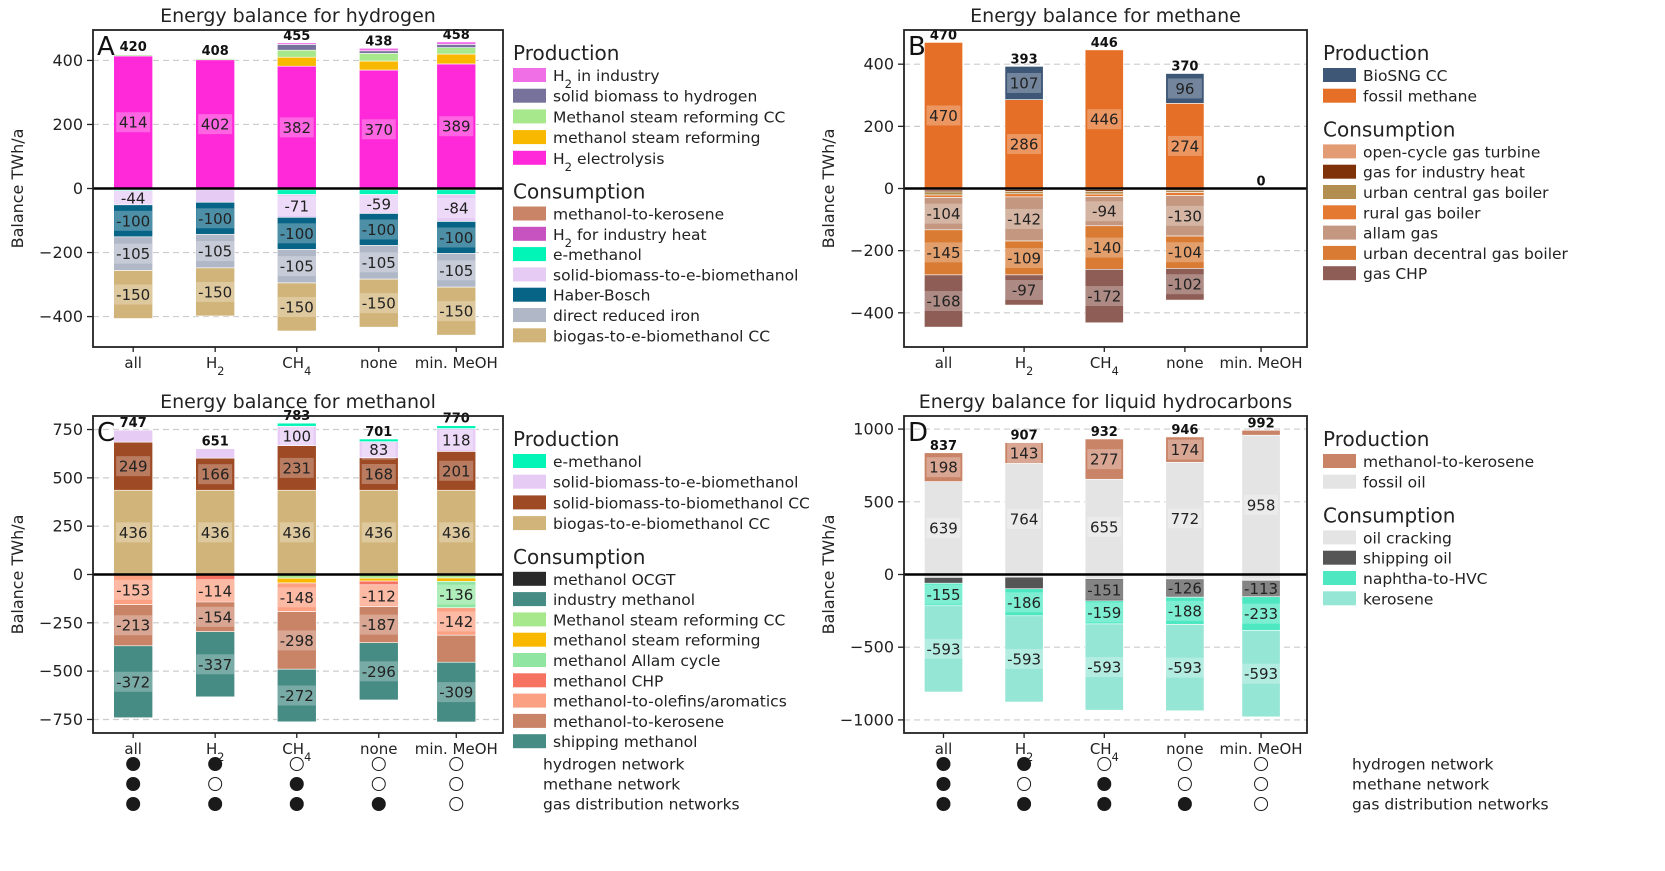 This screenshot has width=1665, height=871. What do you see at coordinates (1407, 559) in the screenshot?
I see `legend-item: shipping oil` at bounding box center [1407, 559].